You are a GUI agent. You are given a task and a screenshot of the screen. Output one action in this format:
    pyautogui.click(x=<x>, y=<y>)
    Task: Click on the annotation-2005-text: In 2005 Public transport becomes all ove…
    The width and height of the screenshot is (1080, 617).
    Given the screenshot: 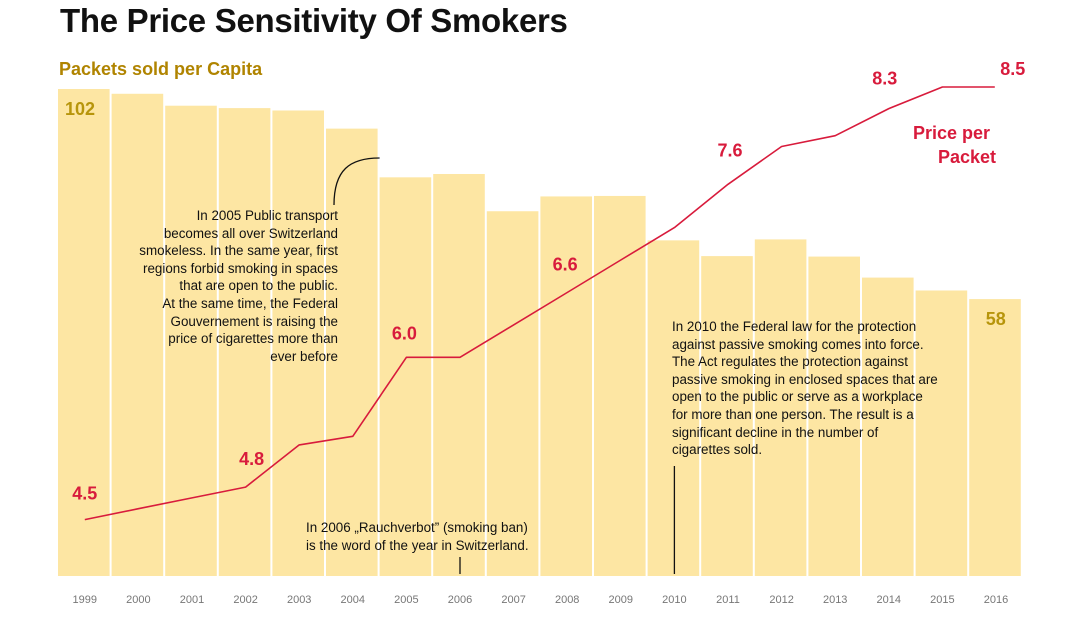 What is the action you would take?
    pyautogui.click(x=214, y=286)
    